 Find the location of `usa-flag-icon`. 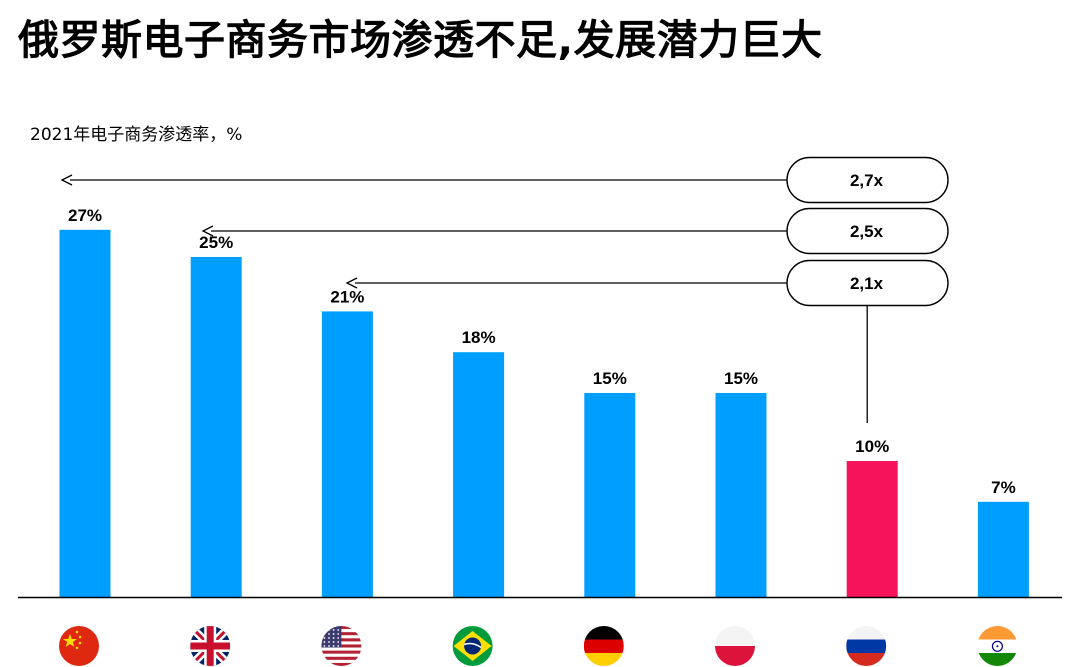

usa-flag-icon is located at coordinates (341, 646).